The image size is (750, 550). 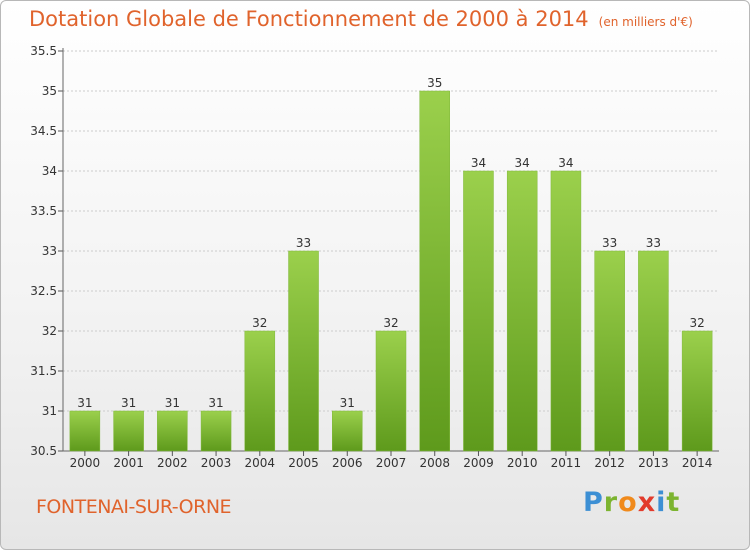 I want to click on x-tick-label: 2014, so click(x=697, y=463).